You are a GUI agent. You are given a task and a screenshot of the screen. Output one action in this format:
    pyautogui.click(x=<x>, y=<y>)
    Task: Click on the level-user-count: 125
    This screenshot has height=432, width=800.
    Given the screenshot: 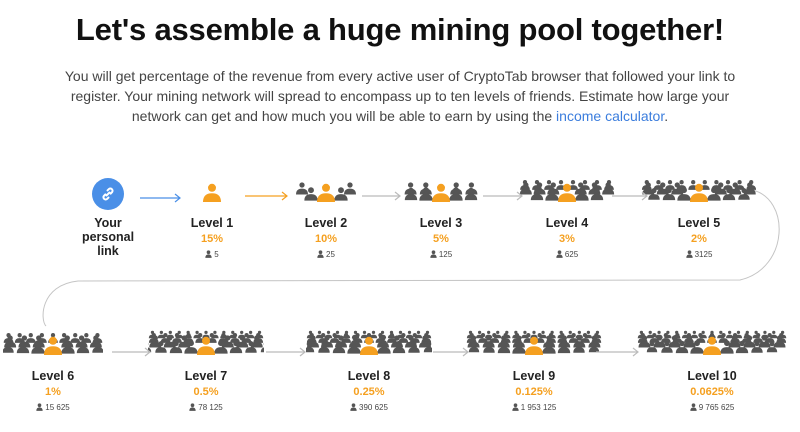 What is the action you would take?
    pyautogui.click(x=441, y=254)
    